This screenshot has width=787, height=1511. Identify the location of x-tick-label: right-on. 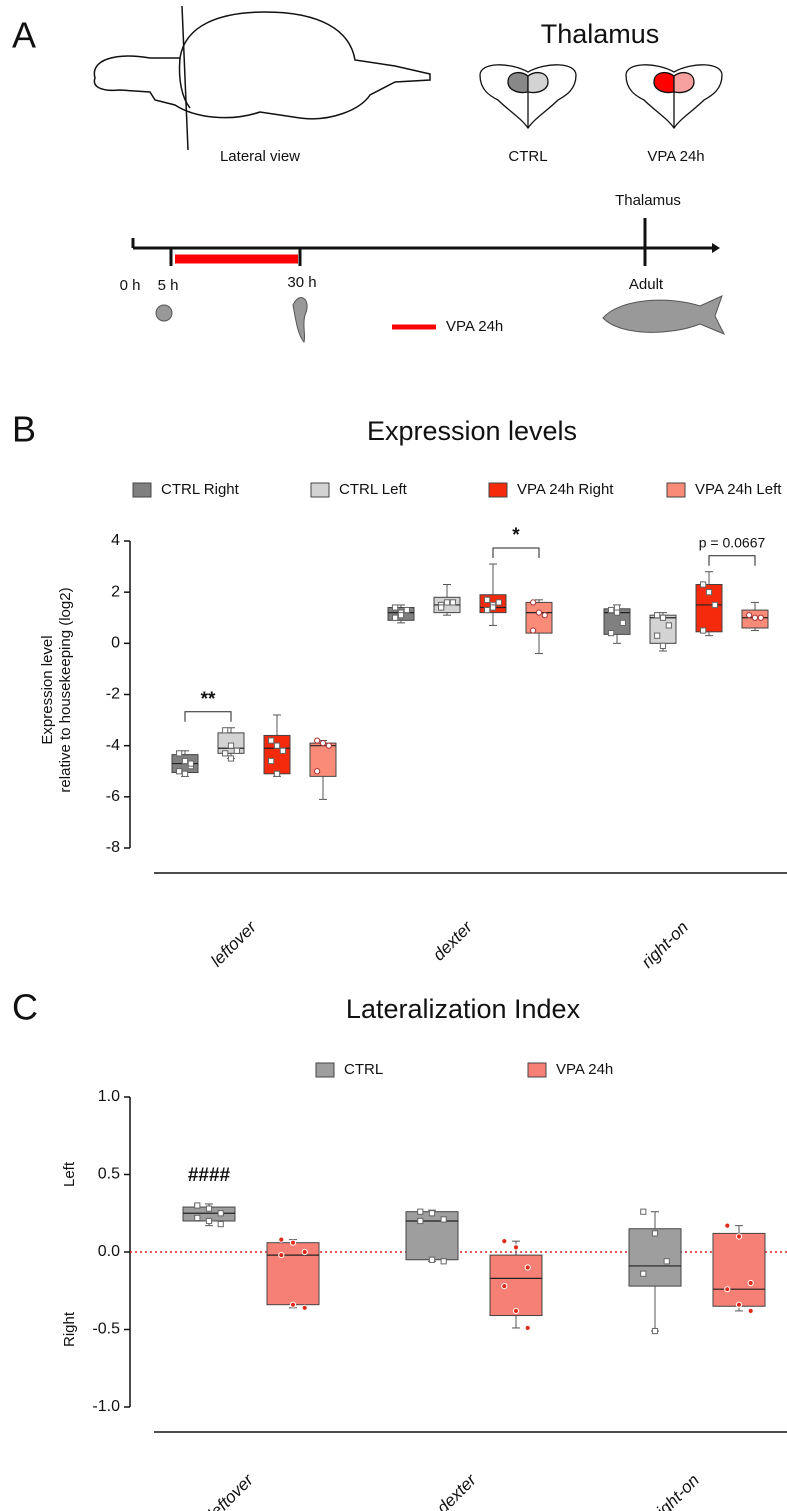
(676, 1491).